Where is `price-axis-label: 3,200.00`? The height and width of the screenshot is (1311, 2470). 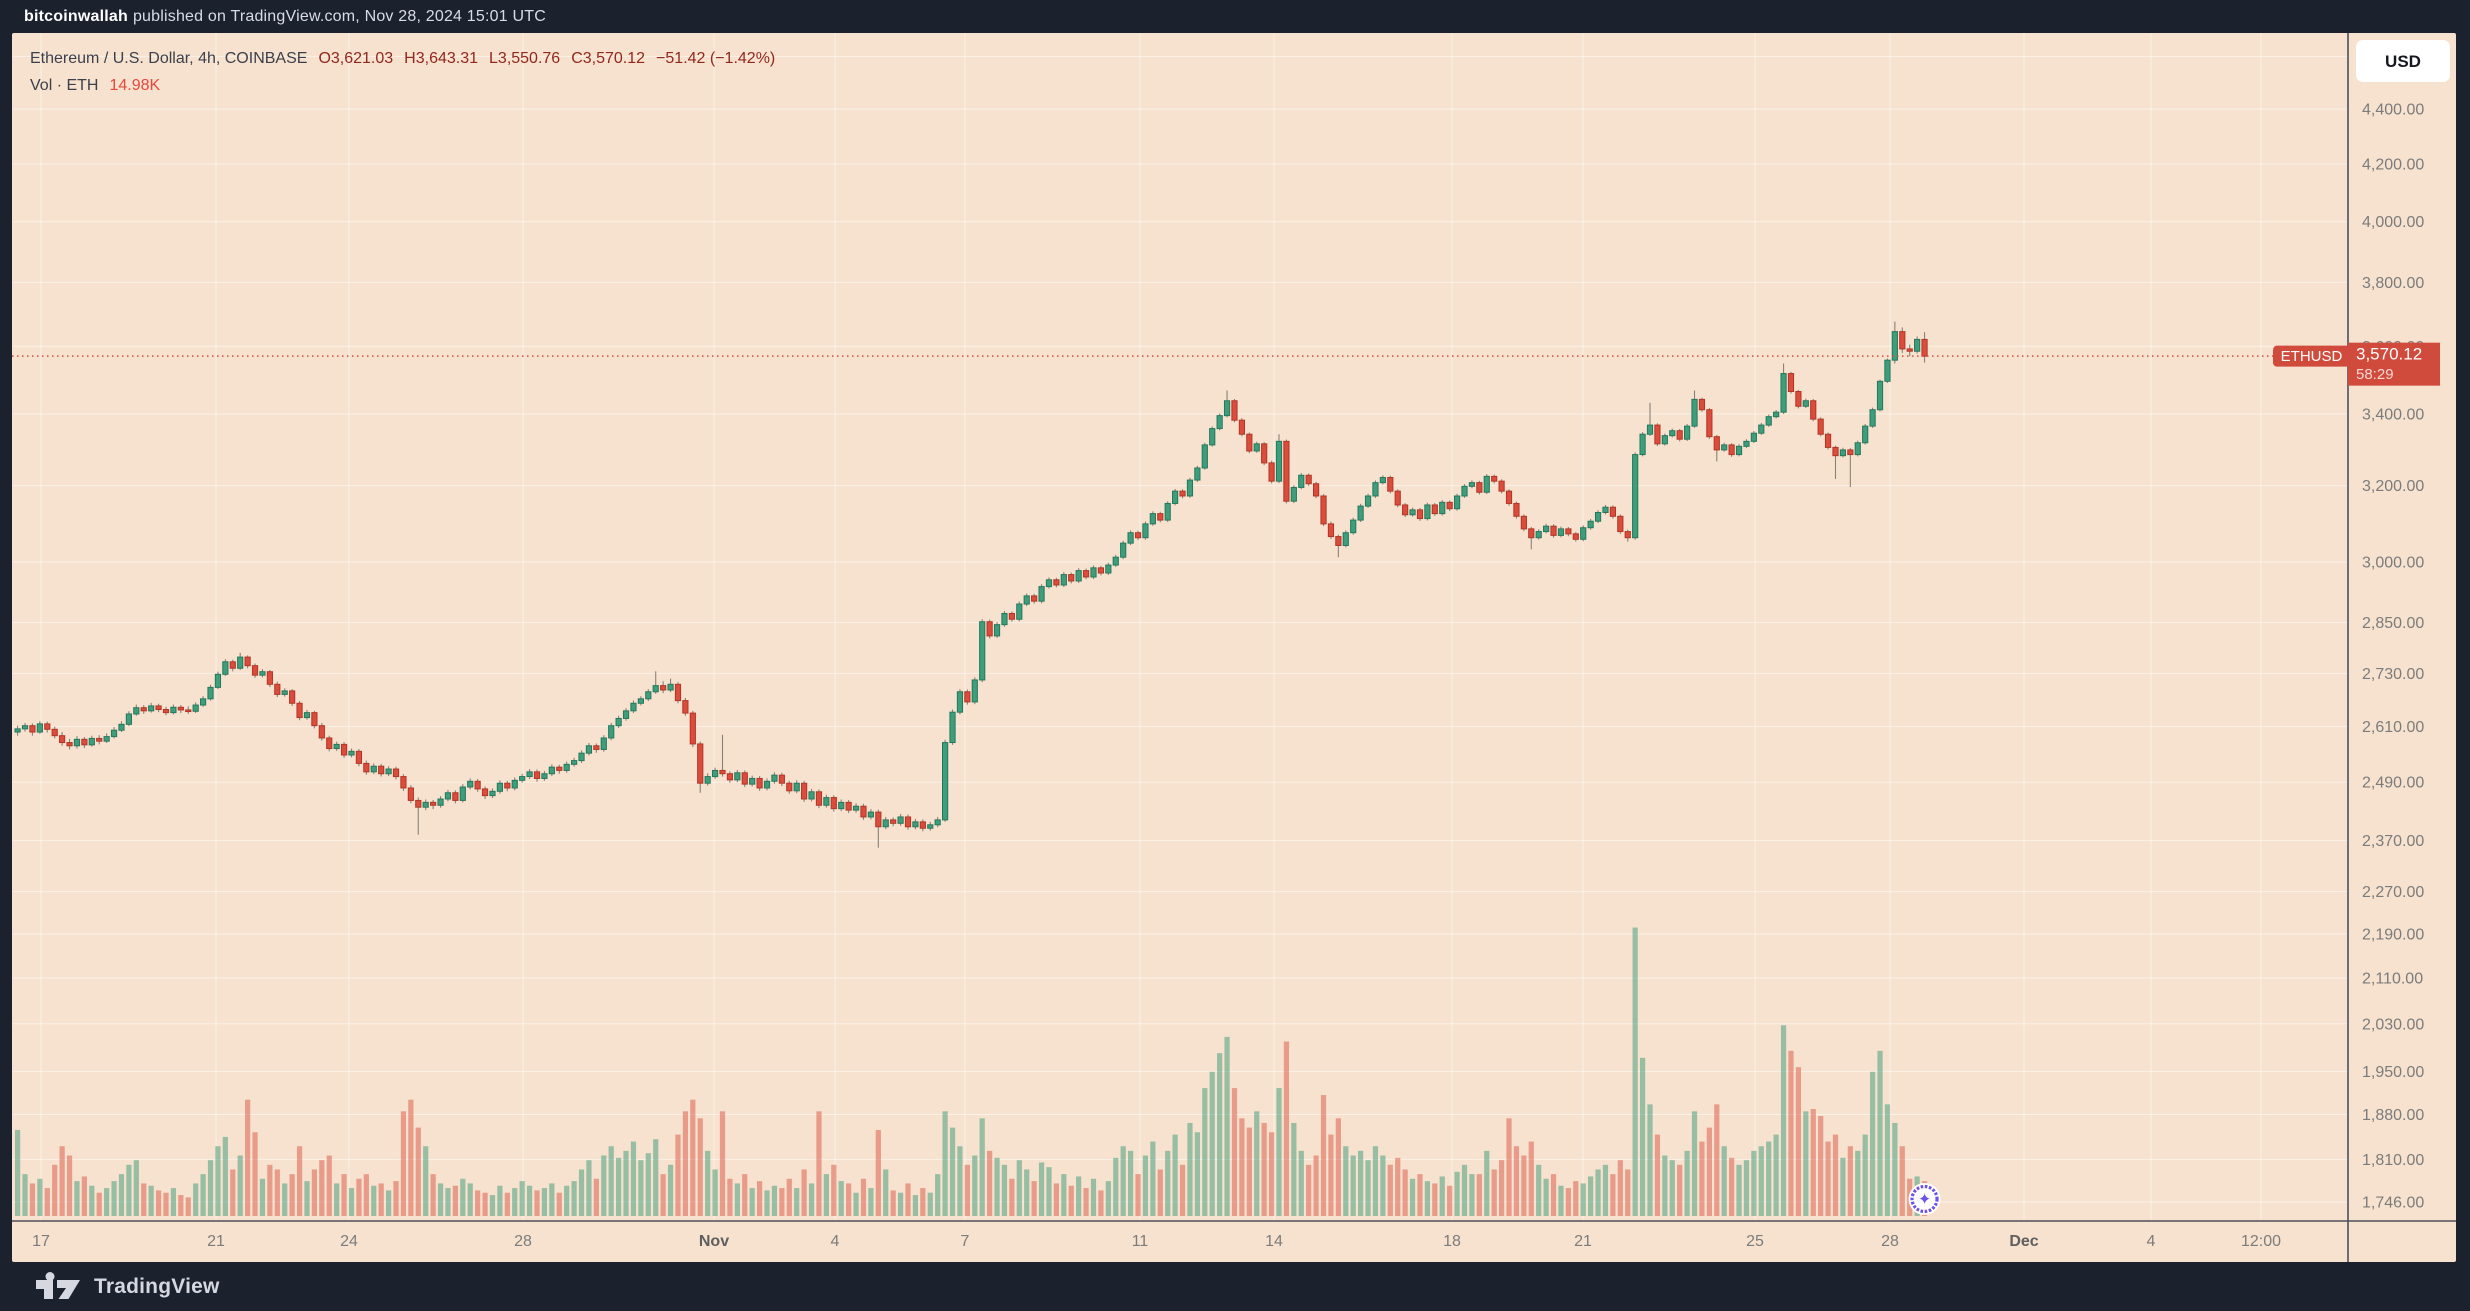 price-axis-label: 3,200.00 is located at coordinates (2393, 486).